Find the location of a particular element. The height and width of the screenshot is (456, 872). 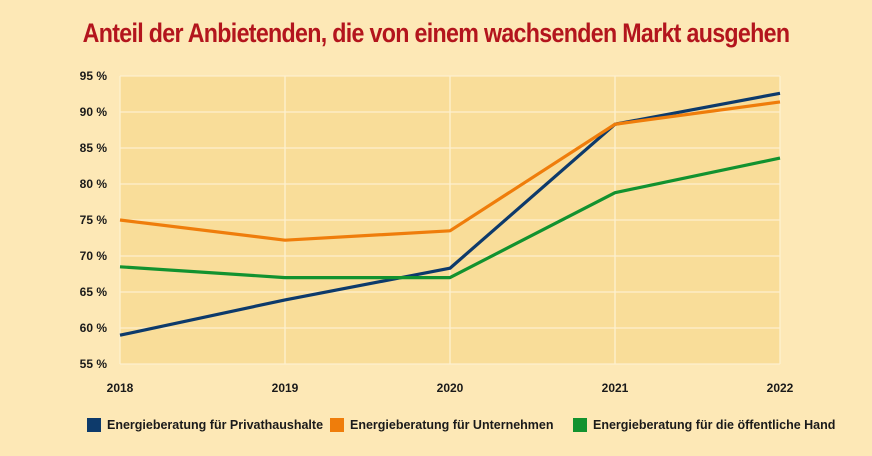

legend-item-privathaushalte: Energieberatung für Privathaushalte is located at coordinates (205, 425).